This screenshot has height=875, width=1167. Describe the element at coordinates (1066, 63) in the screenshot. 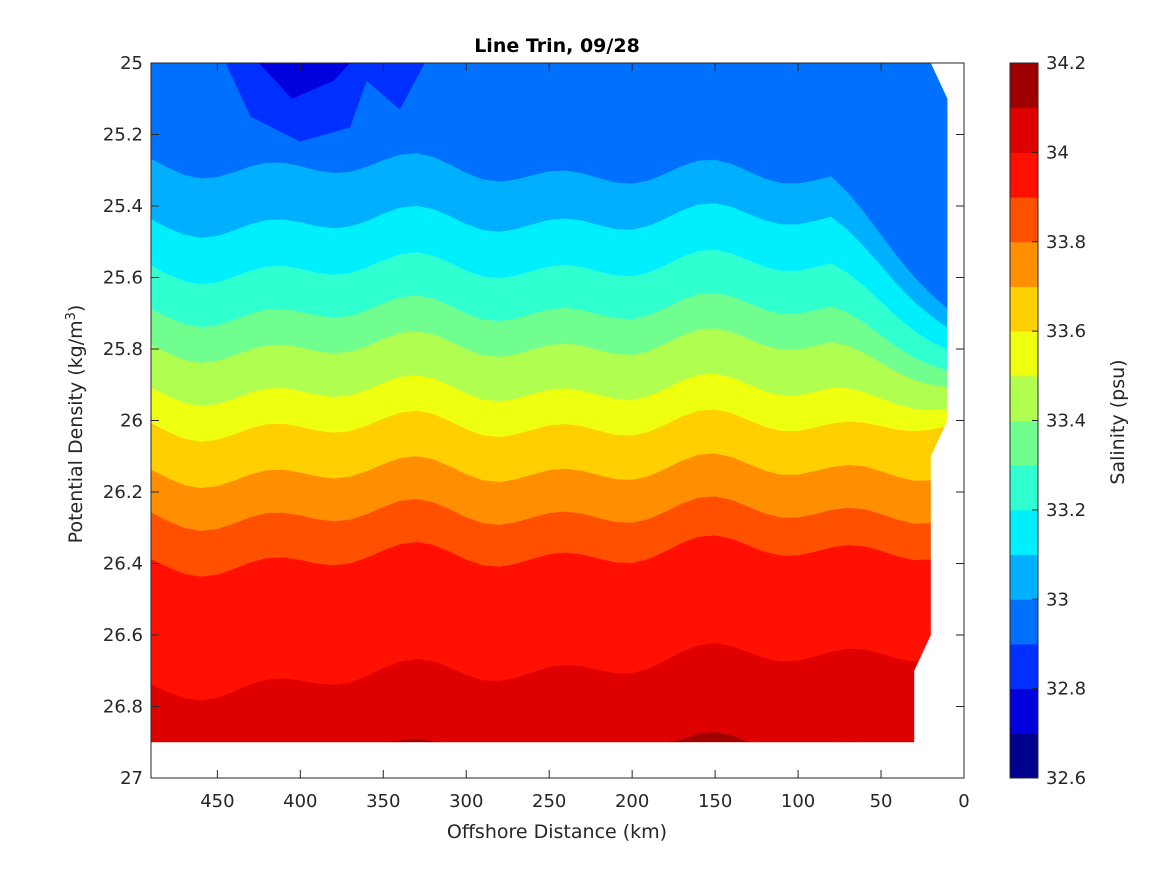

I see `colorbar-tick-label: 34.2` at that location.